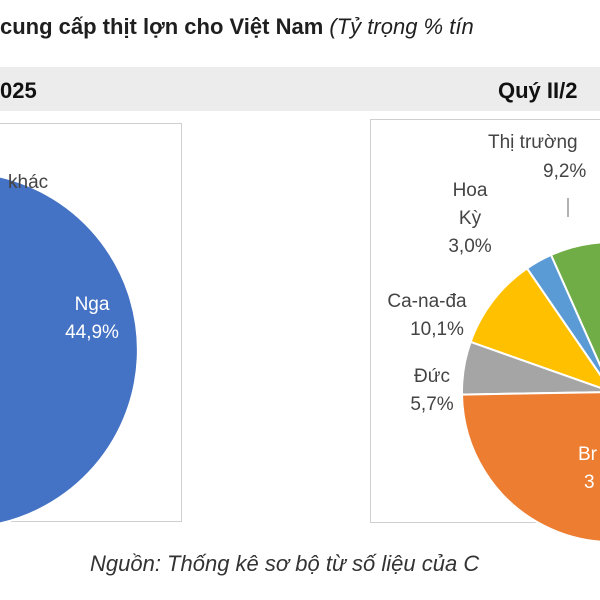 The height and width of the screenshot is (600, 600). I want to click on slice-value-ca-na-da: 10,1%, so click(437, 329).